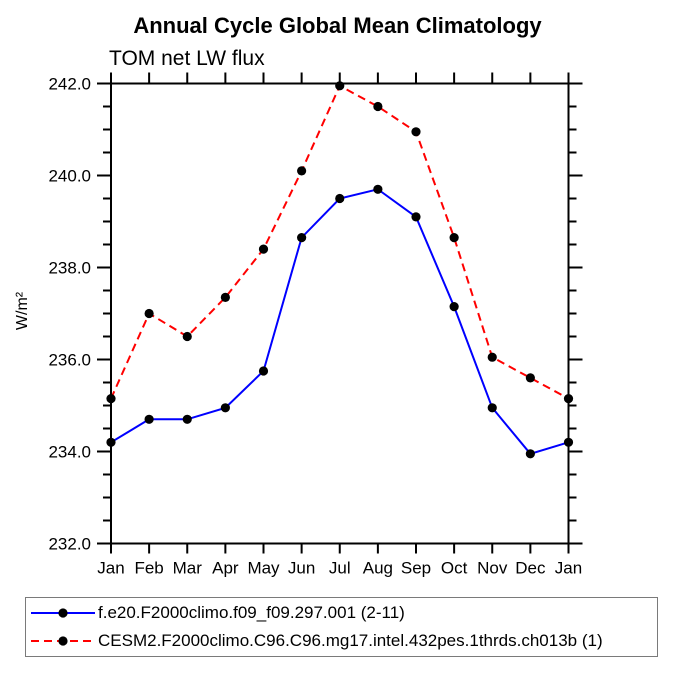 The width and height of the screenshot is (675, 675). I want to click on legend-line-sample-solid, so click(63, 613).